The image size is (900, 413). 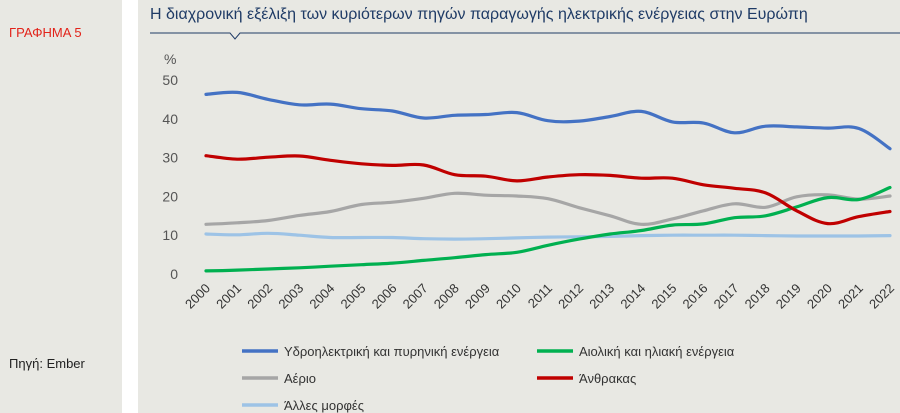 What do you see at coordinates (170, 80) in the screenshot?
I see `y-tick-label: 50` at bounding box center [170, 80].